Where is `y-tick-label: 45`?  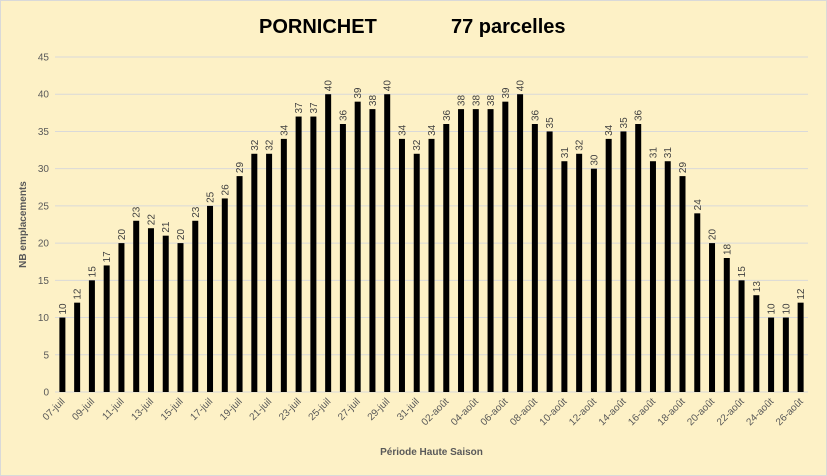 y-tick-label: 45 is located at coordinates (44, 58).